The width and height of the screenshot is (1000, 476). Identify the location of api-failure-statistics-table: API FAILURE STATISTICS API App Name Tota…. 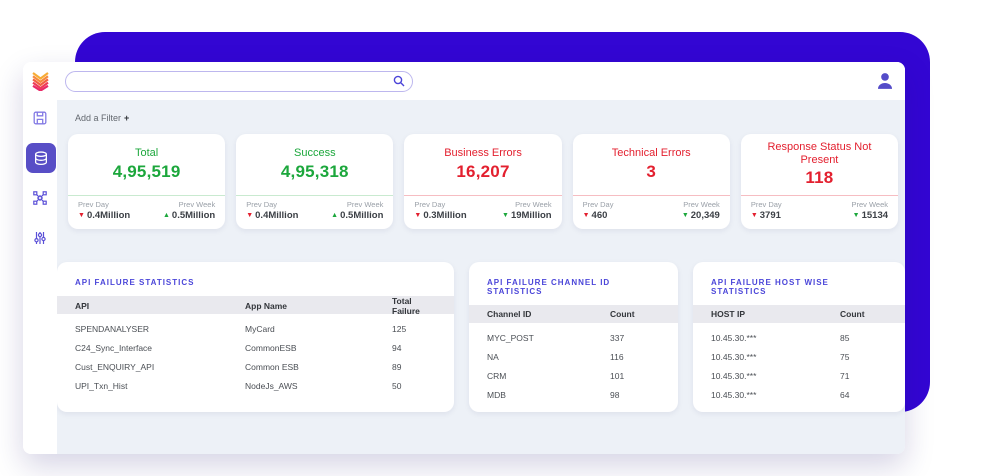
(255, 337).